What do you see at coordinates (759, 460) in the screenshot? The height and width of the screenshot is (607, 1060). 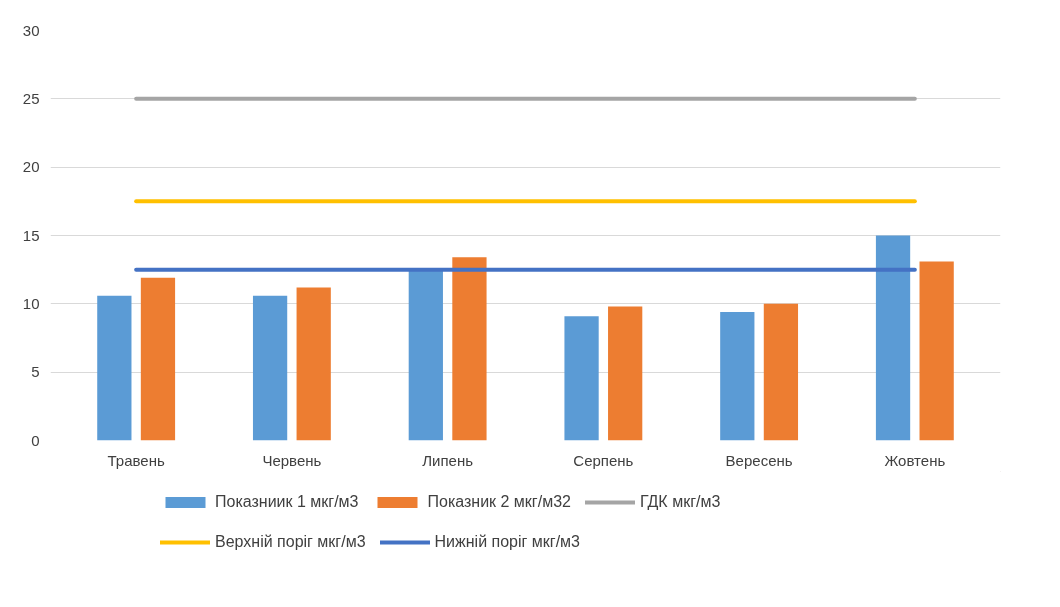 I see `x-tick-label: Вересень` at bounding box center [759, 460].